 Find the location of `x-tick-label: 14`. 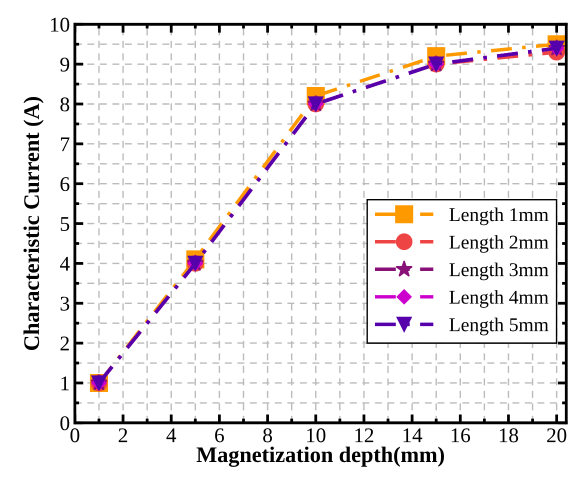

x-tick-label: 14 is located at coordinates (413, 435).